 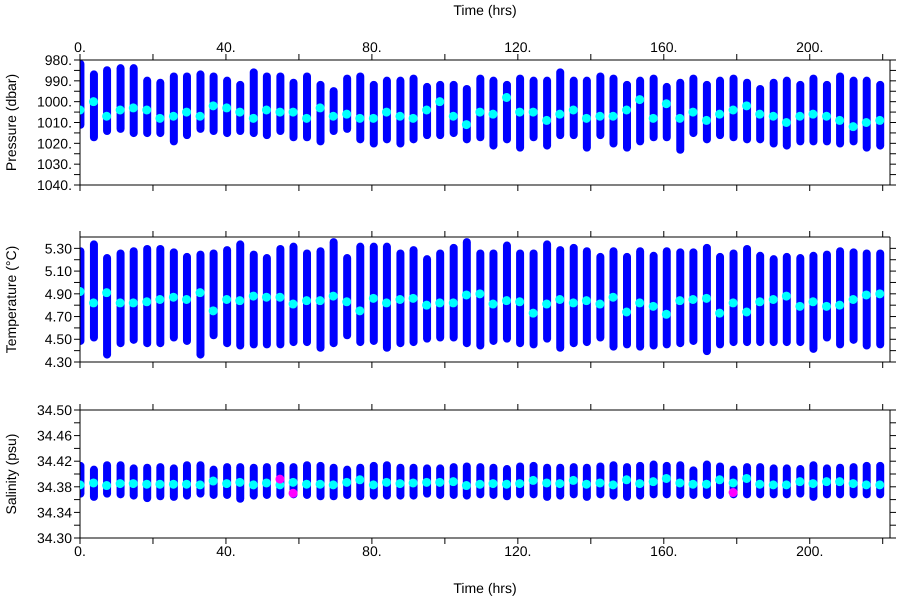 What do you see at coordinates (11, 123) in the screenshot?
I see `y-axis-title: Pressure (dbar)` at bounding box center [11, 123].